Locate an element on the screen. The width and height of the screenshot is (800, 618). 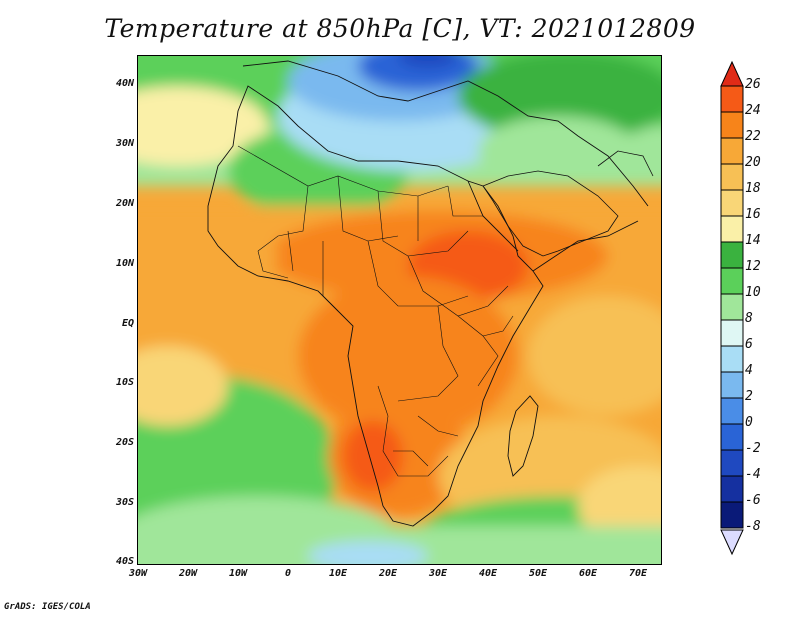
y-tick-label: 10N is located at coordinates (124, 263).